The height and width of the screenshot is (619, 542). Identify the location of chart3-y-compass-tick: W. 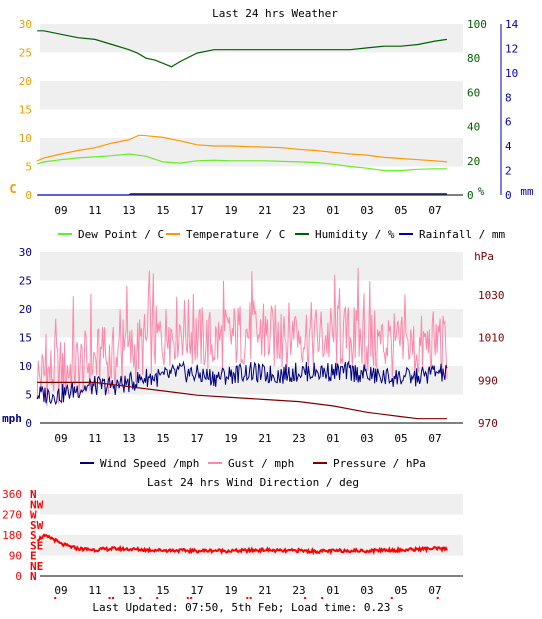
(33, 515).